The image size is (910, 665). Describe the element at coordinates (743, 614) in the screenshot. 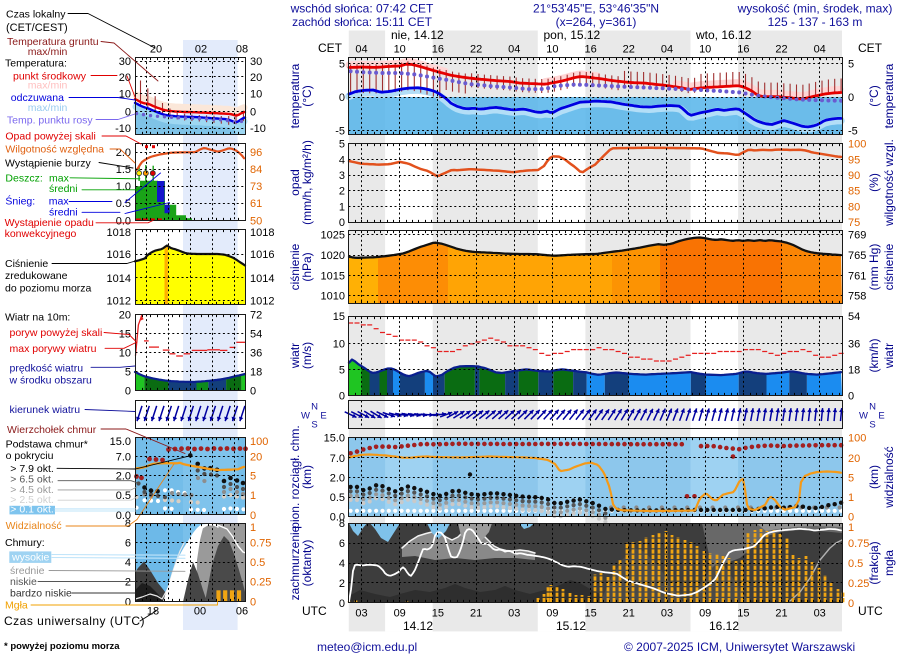

I see `svg-text: 15` at that location.